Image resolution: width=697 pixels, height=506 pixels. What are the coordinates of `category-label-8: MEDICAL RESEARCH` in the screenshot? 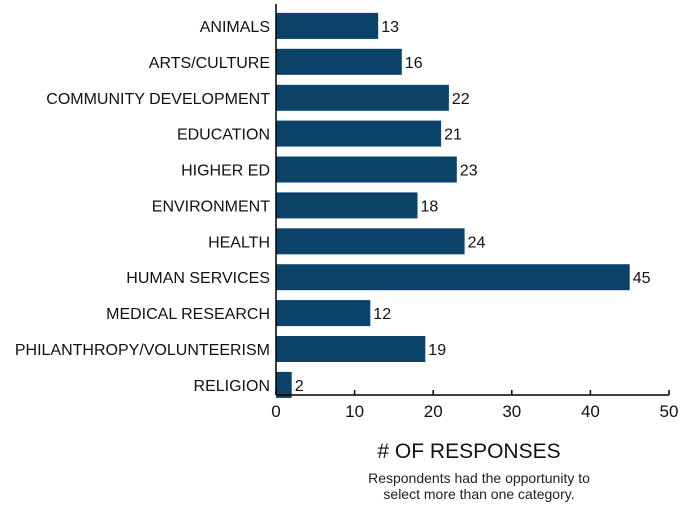 It's located at (188, 314).